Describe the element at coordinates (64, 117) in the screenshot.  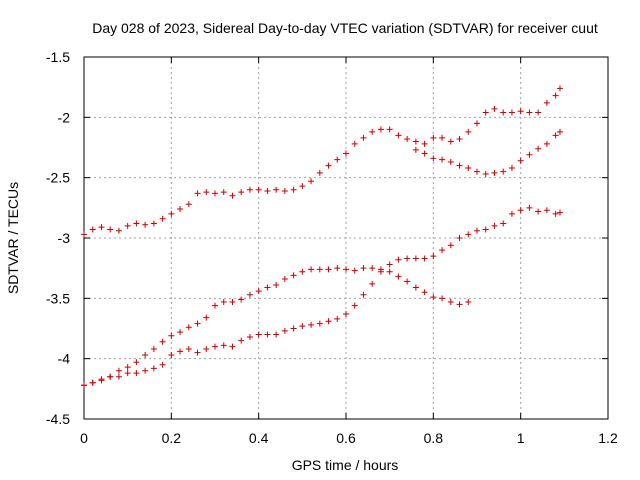
I see `y-tick-label: -2` at that location.